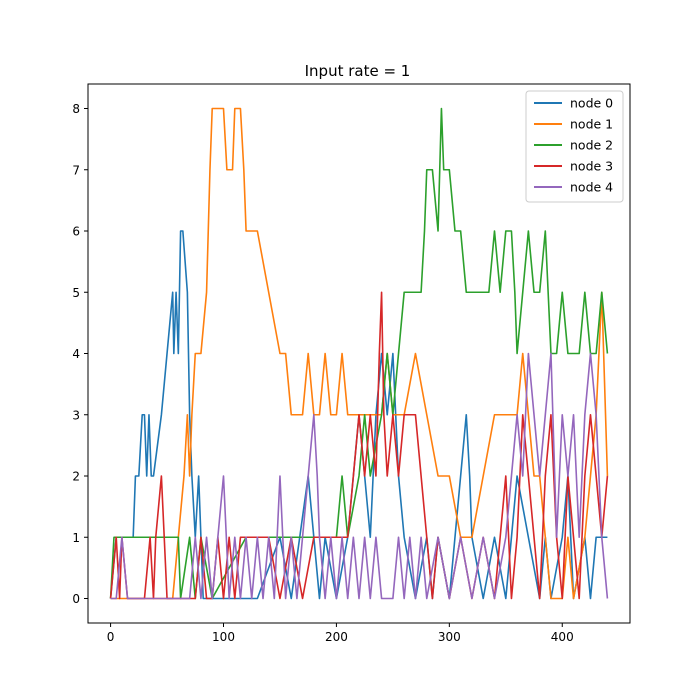  Describe the element at coordinates (336, 637) in the screenshot. I see `x-tick-label: 200` at that location.